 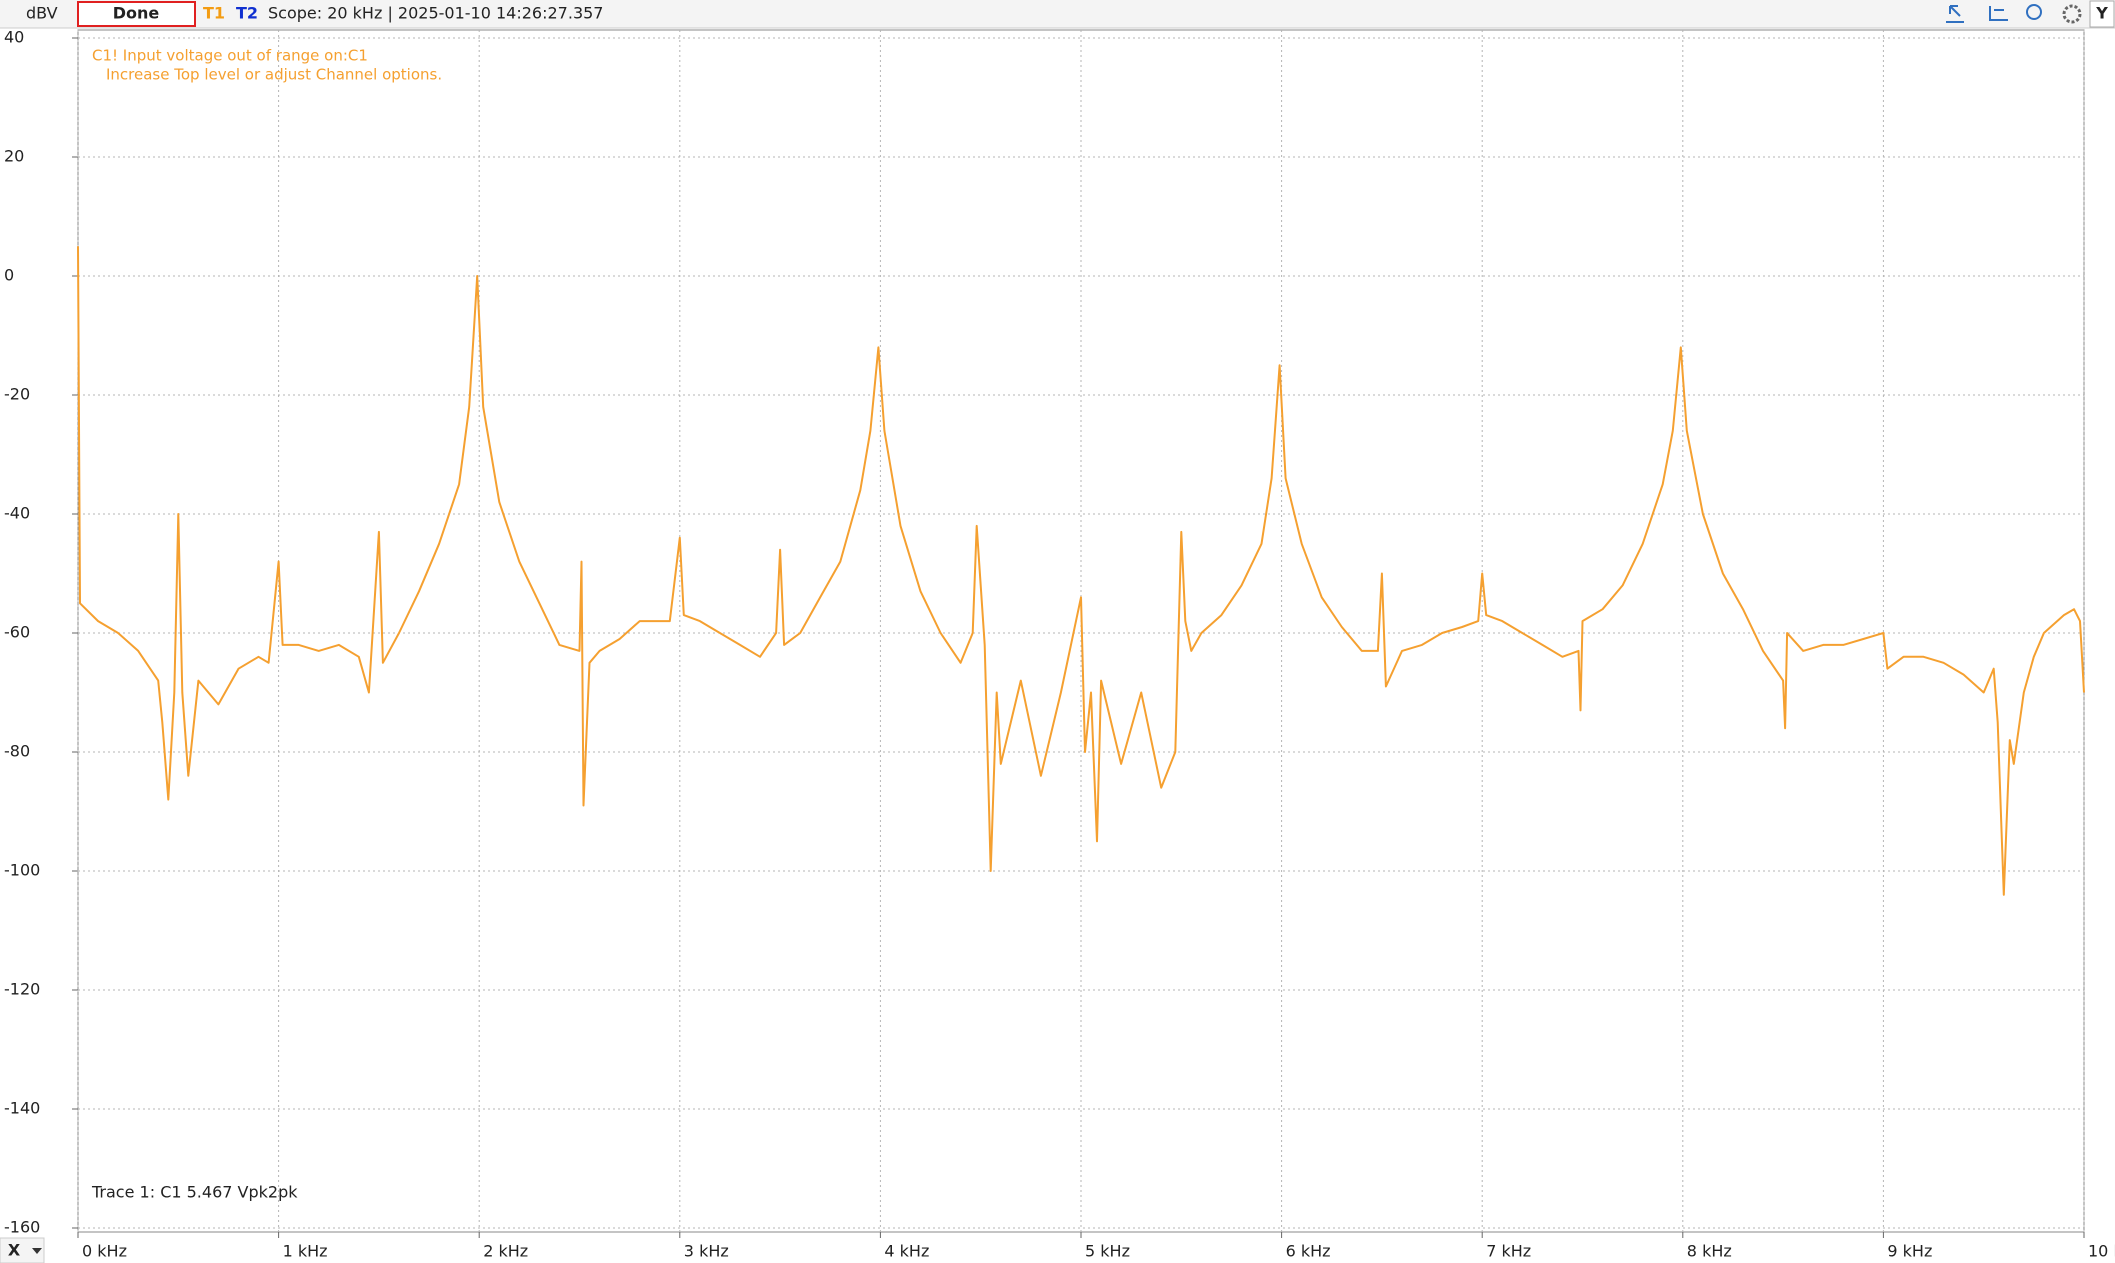 I want to click on x-tick-label: 4 kHz, so click(x=906, y=1251).